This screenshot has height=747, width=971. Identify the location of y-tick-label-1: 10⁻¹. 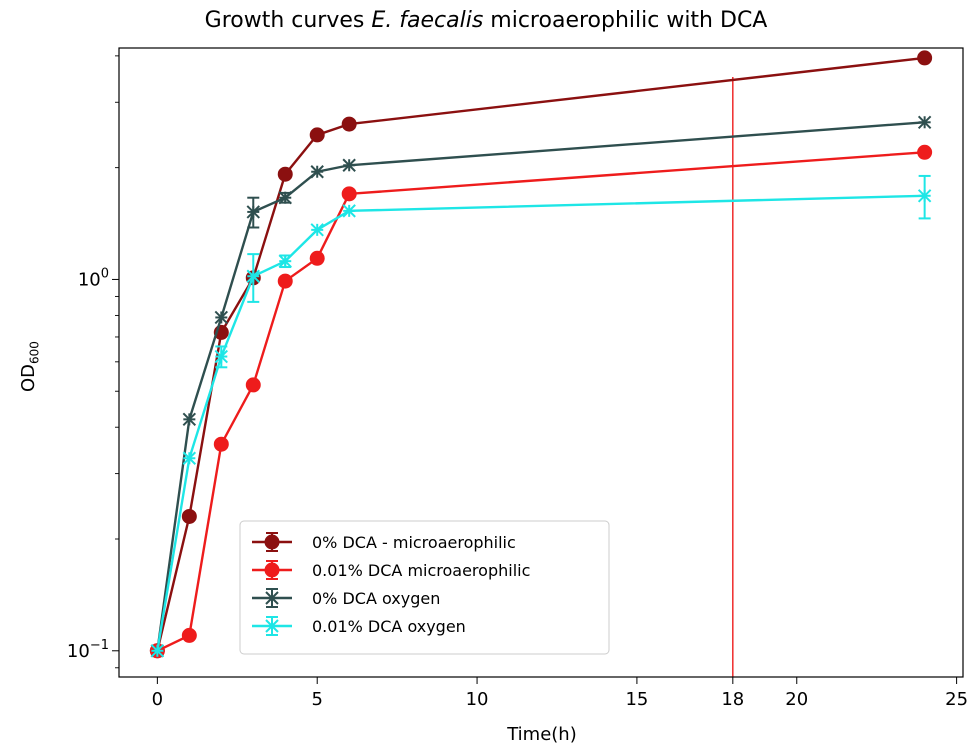
(88, 650).